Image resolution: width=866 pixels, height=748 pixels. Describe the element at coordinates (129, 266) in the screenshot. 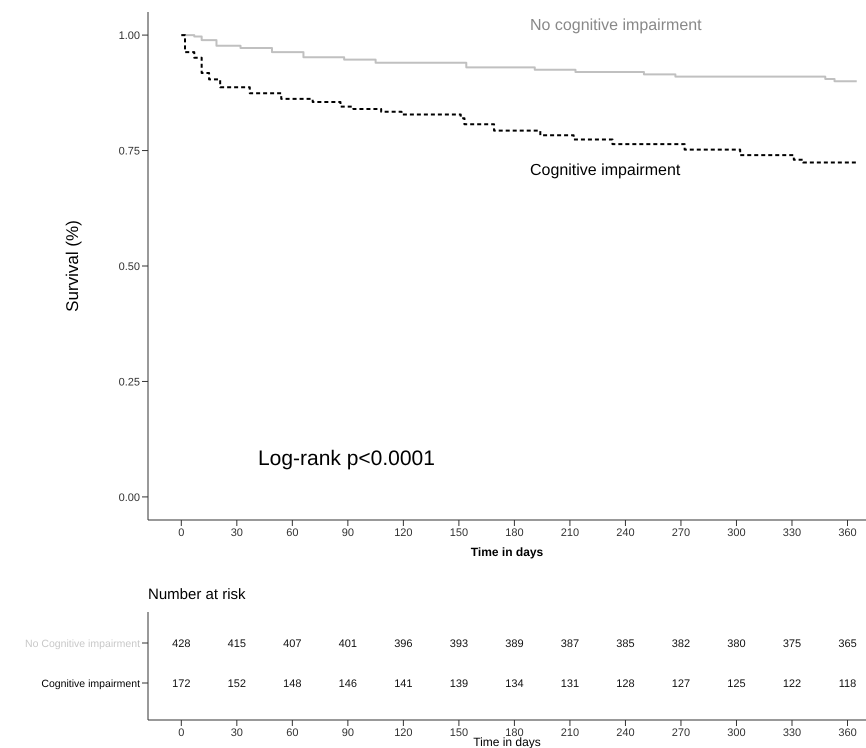

I see `y-tick-label: 0.50` at that location.